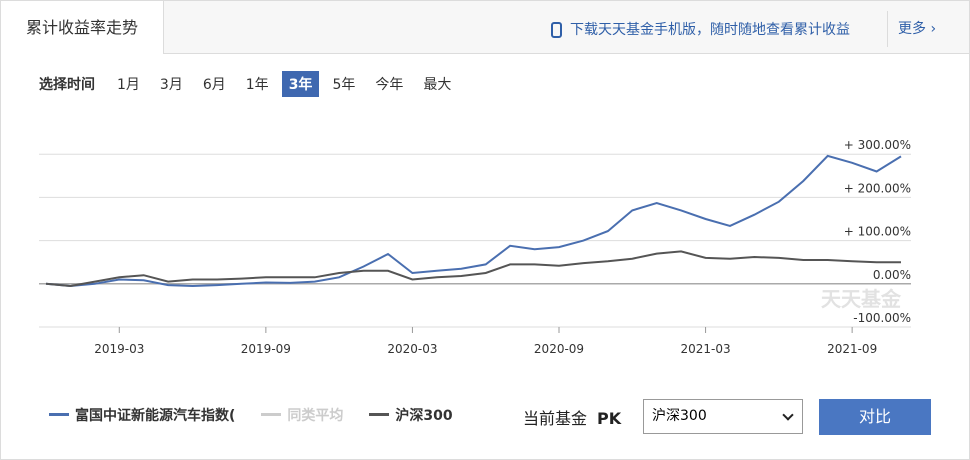 This screenshot has width=970, height=460. I want to click on watermark: 天天基金, so click(861, 299).